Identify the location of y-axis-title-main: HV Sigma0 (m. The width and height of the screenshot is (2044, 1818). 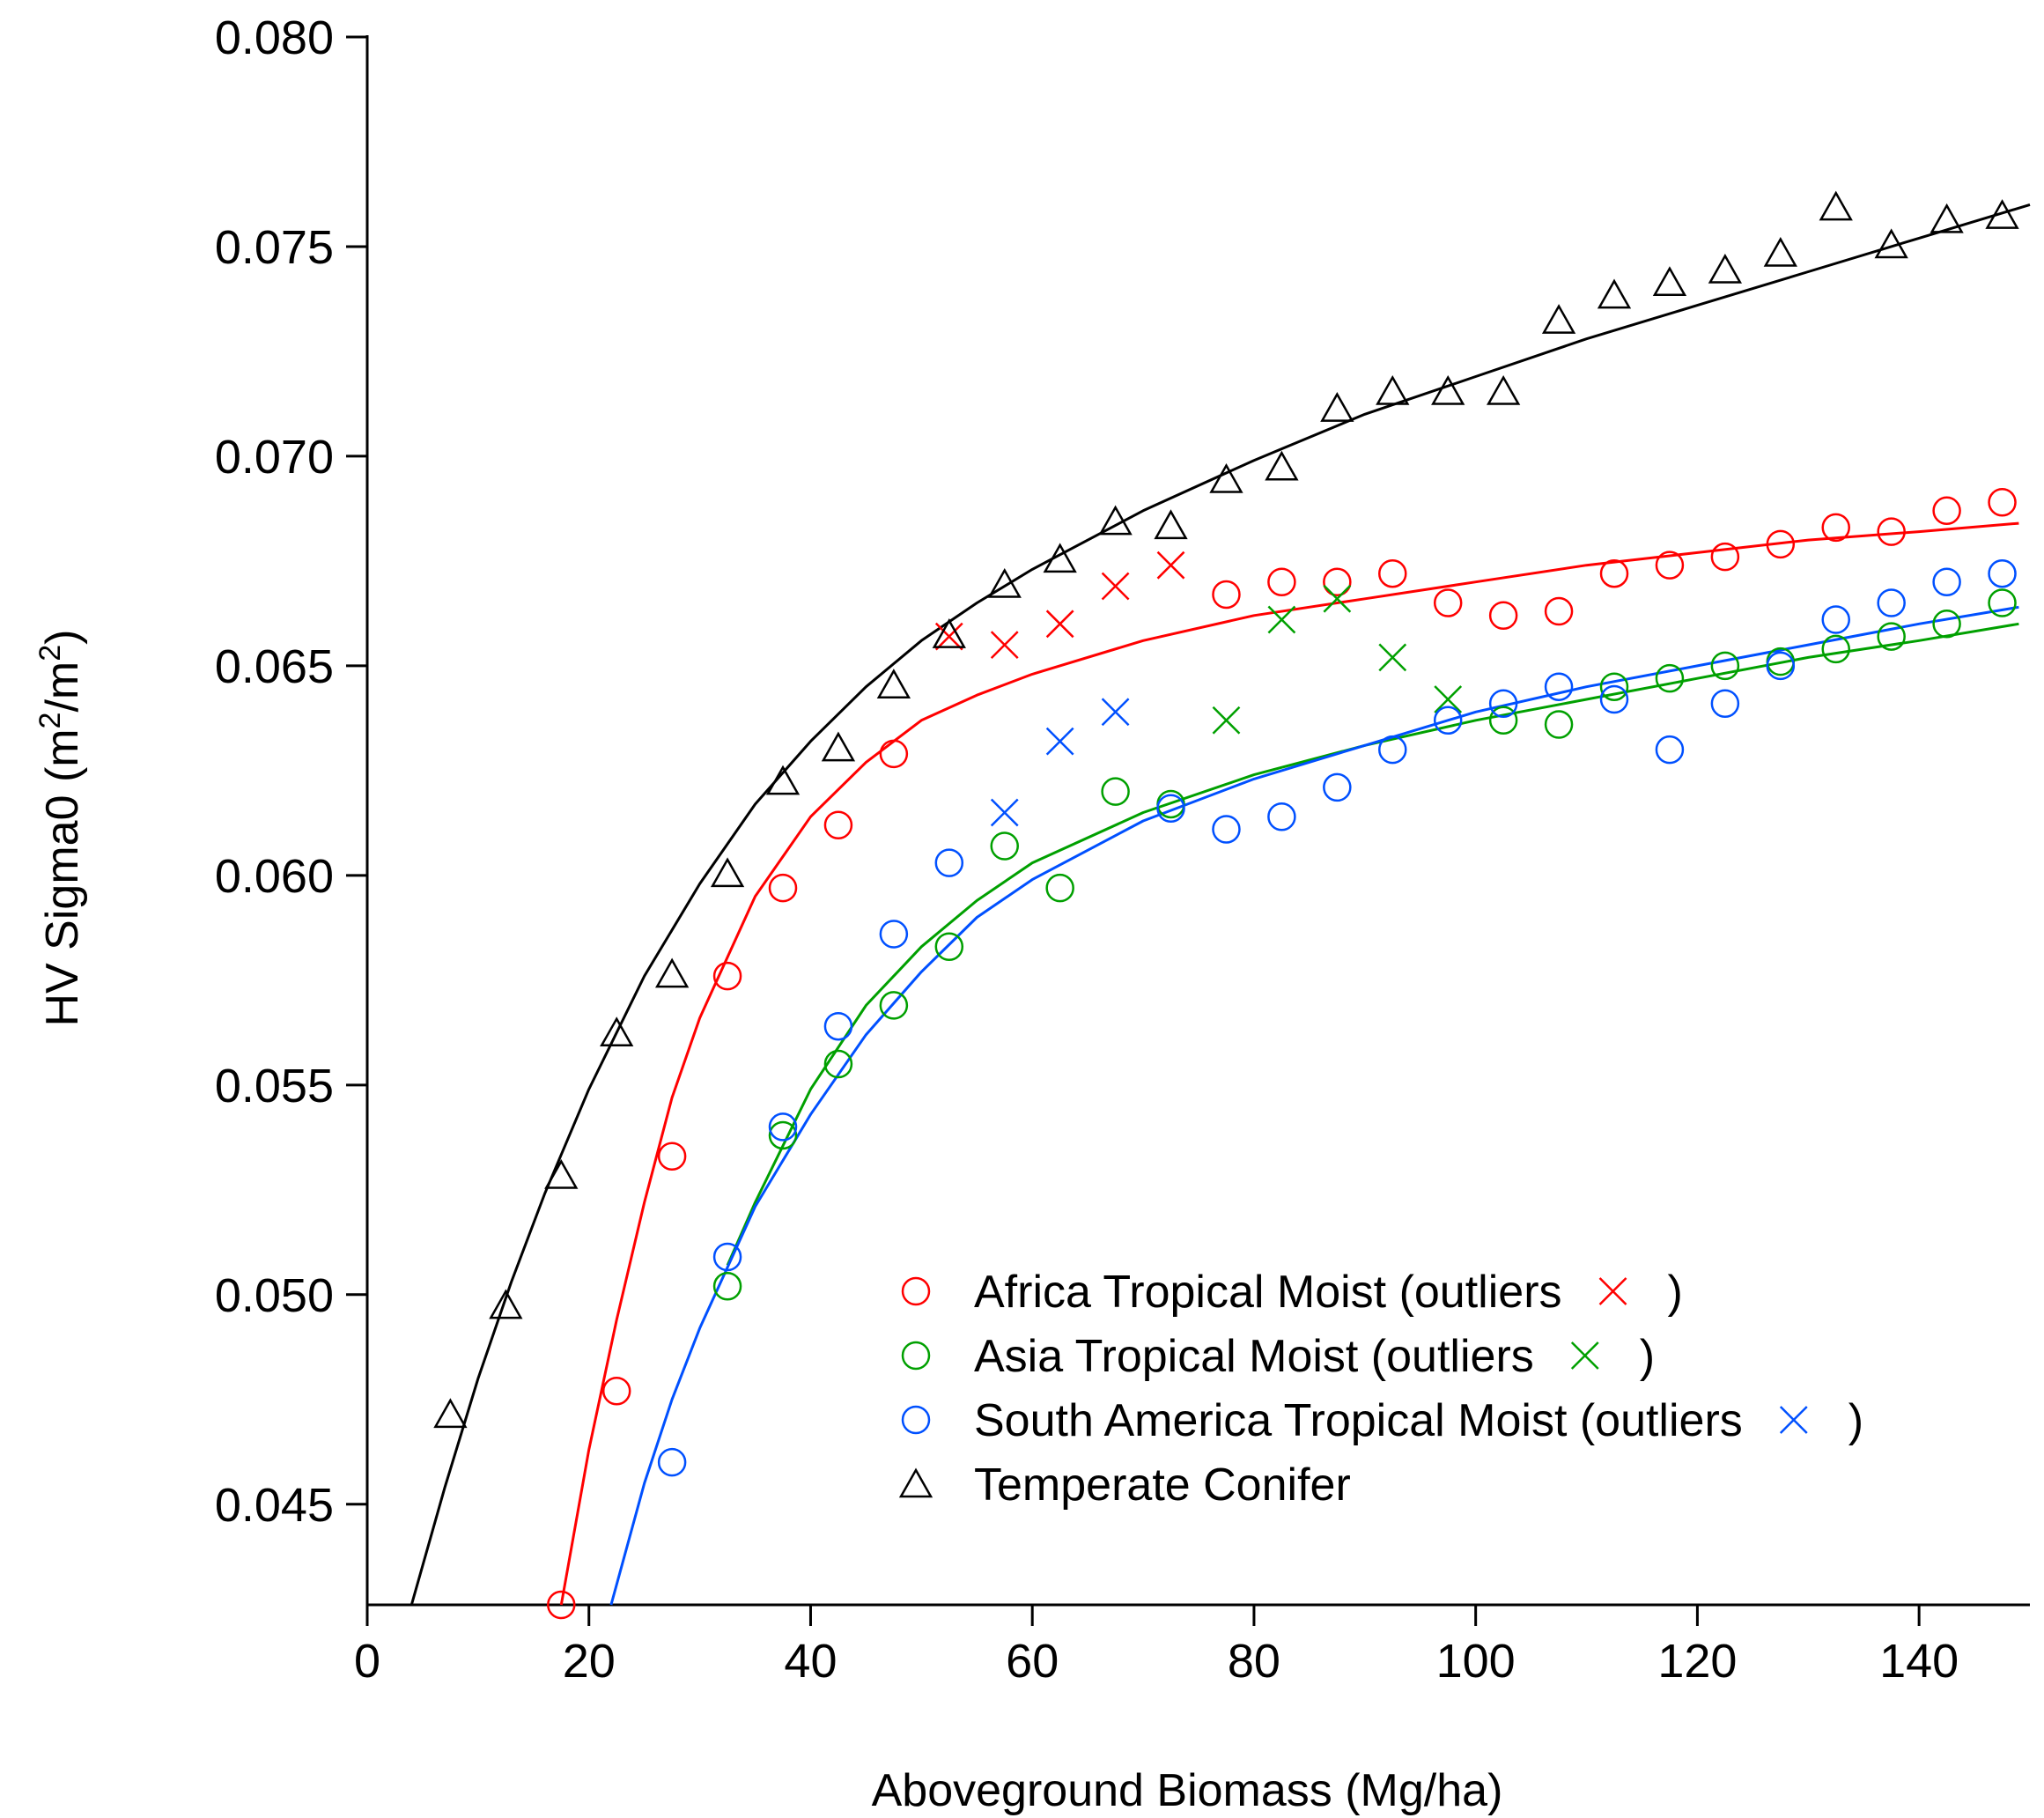
(62, 877).